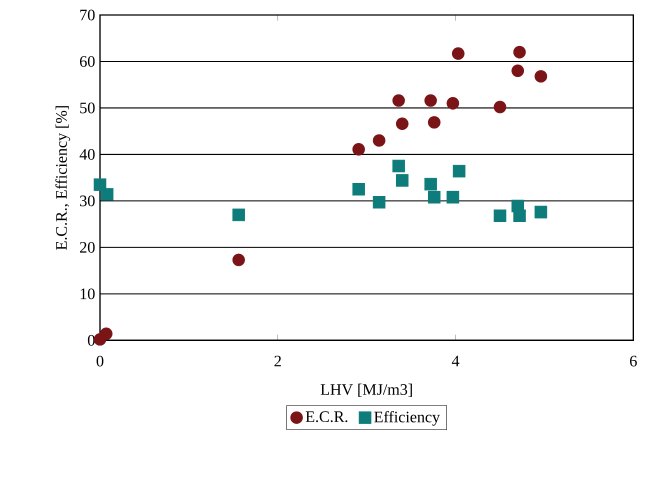  Describe the element at coordinates (87, 108) in the screenshot. I see `y-tick-label: 50` at that location.